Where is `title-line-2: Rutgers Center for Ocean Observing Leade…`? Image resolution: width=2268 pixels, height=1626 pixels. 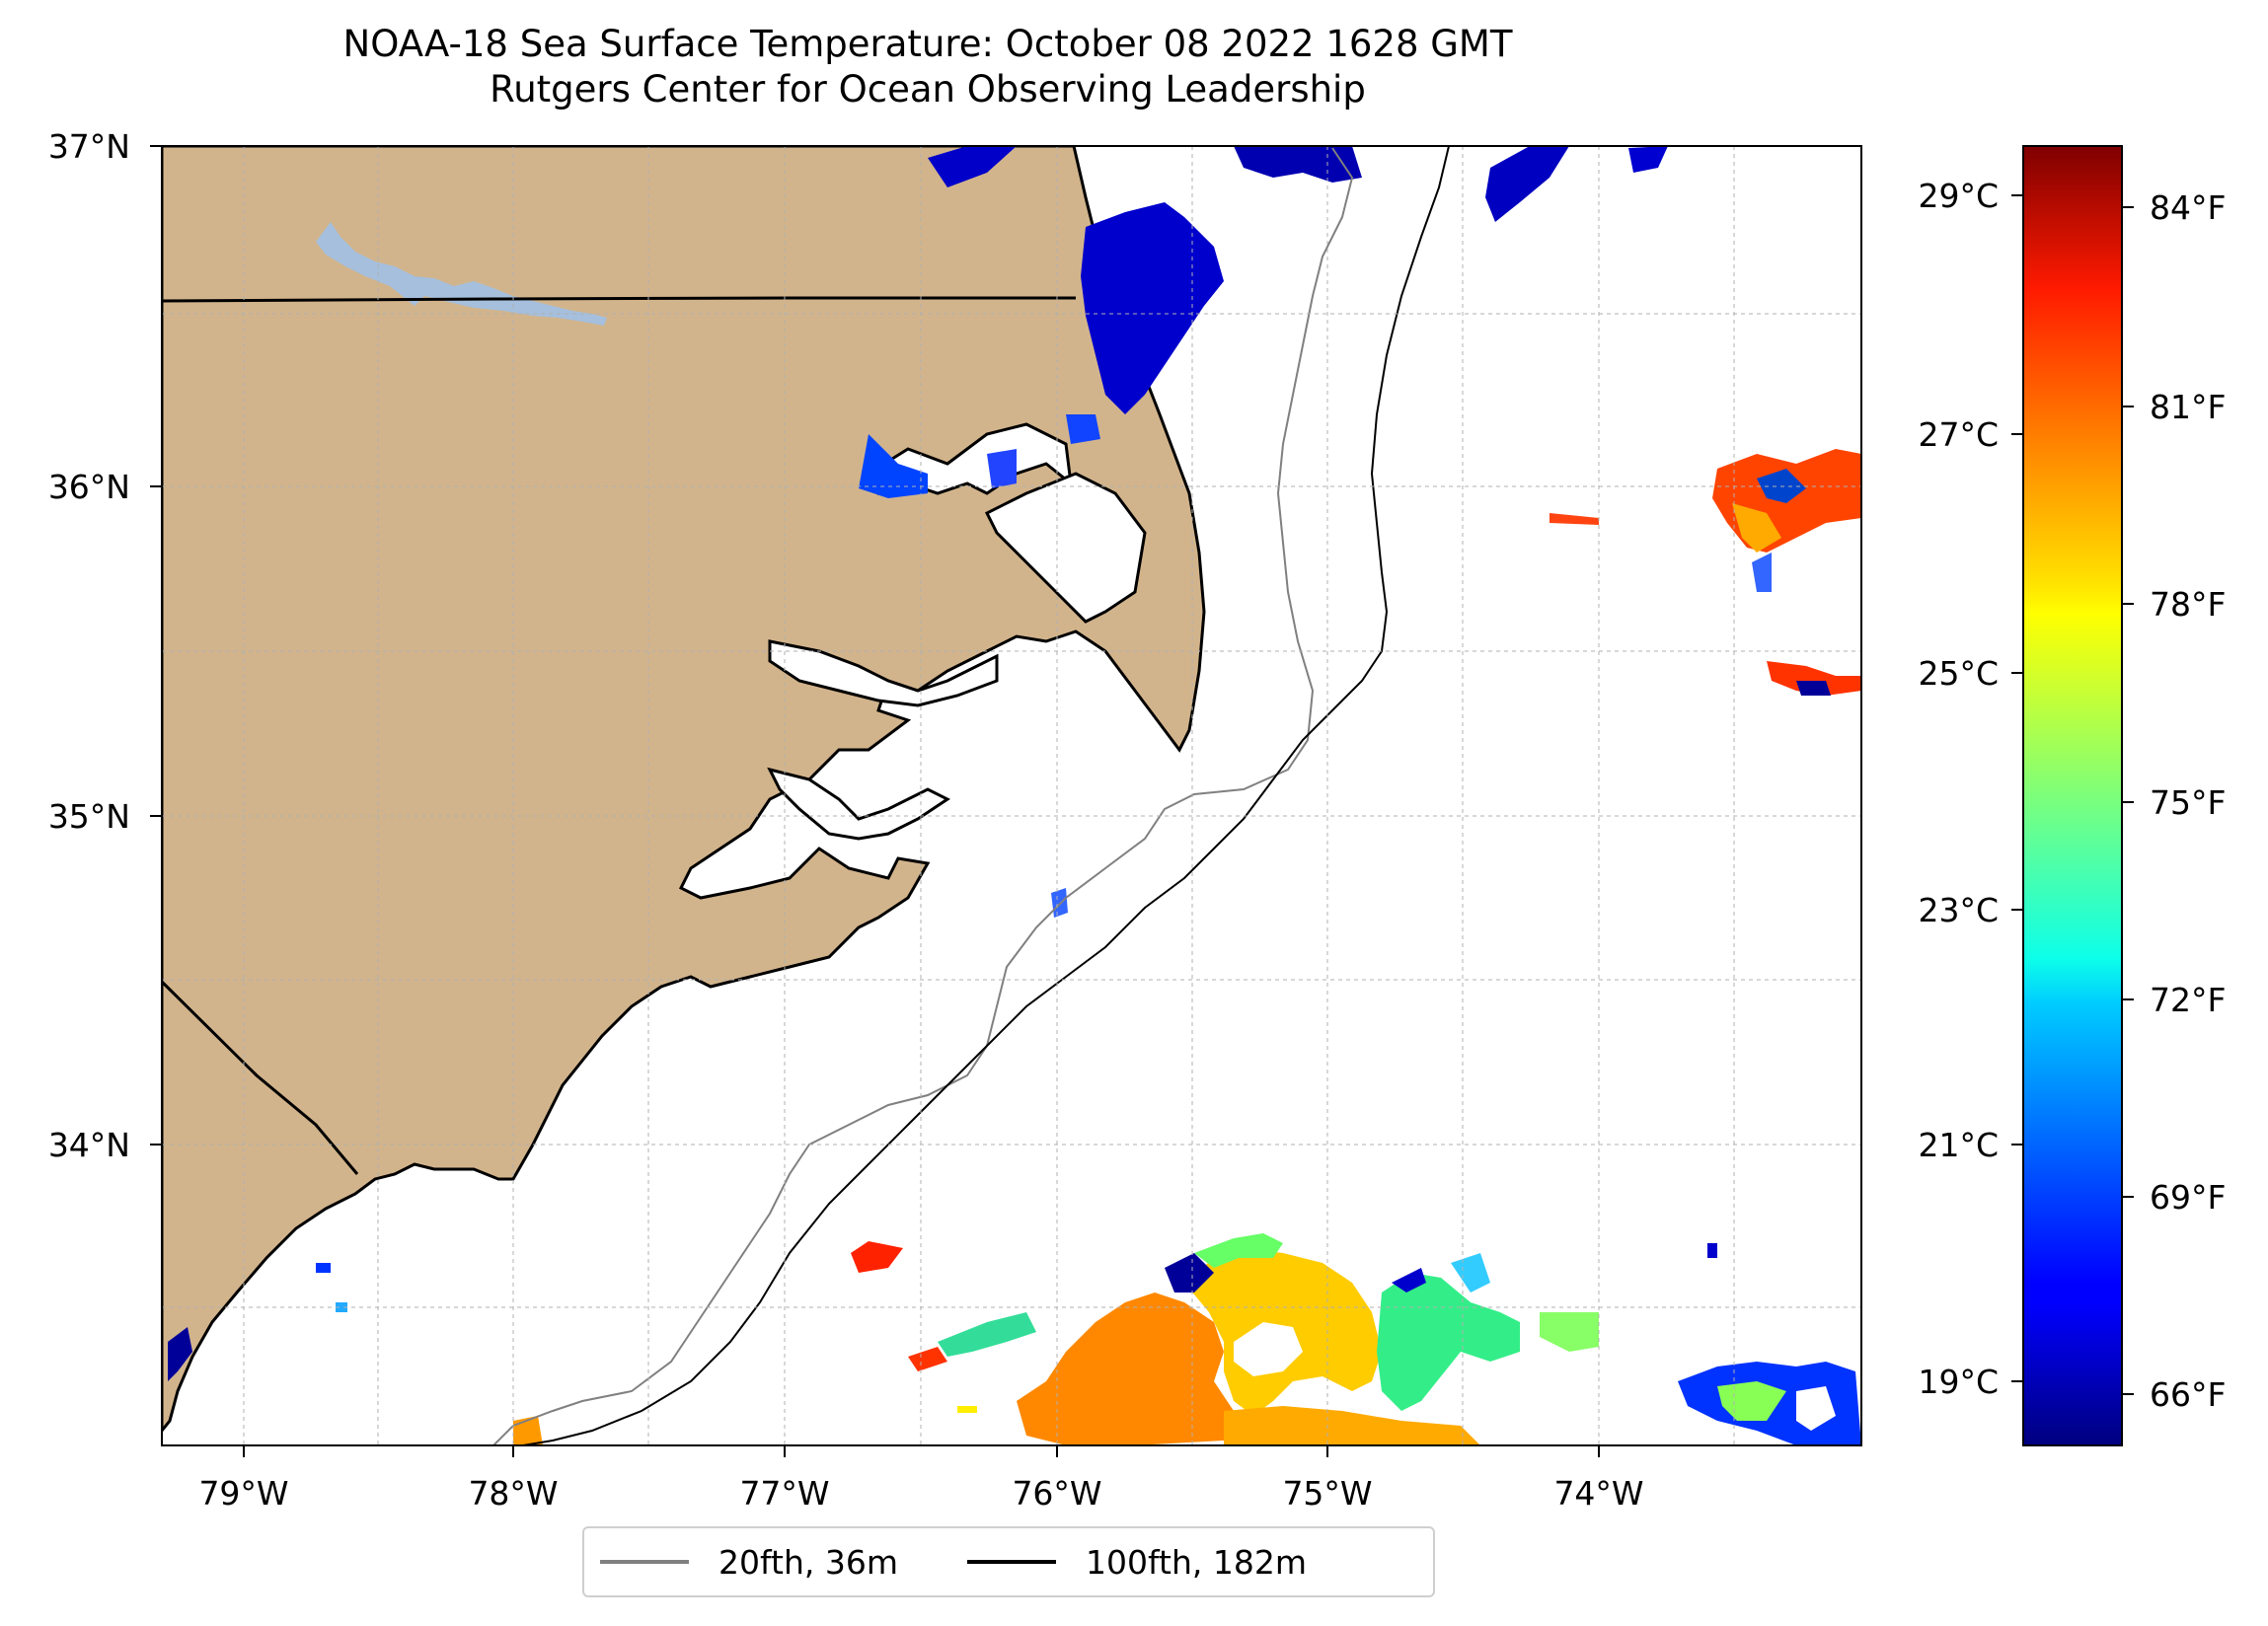 title-line-2: Rutgers Center for Ocean Observing Leade… is located at coordinates (928, 89).